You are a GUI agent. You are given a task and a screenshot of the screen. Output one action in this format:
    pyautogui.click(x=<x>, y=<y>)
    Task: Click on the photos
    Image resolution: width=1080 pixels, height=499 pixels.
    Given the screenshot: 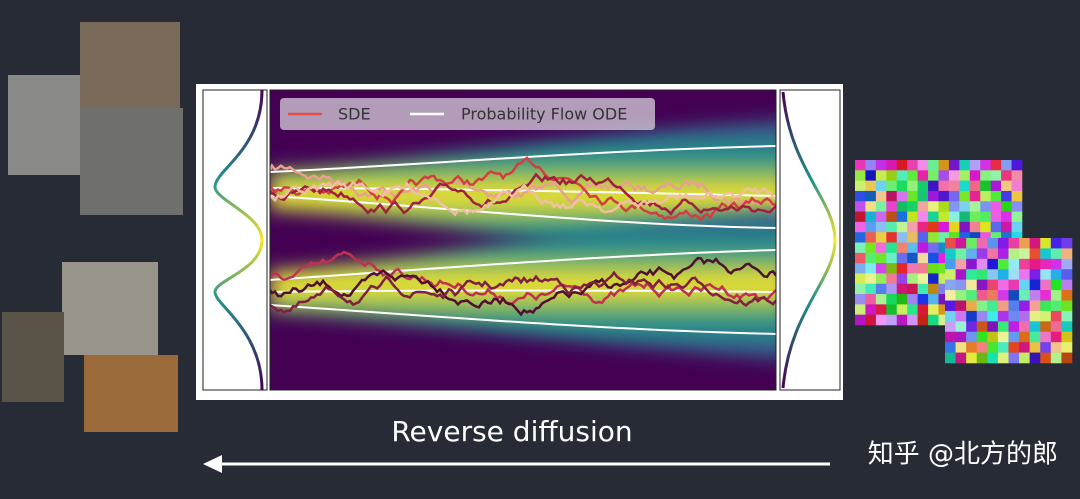 What is the action you would take?
    pyautogui.click(x=92, y=227)
    